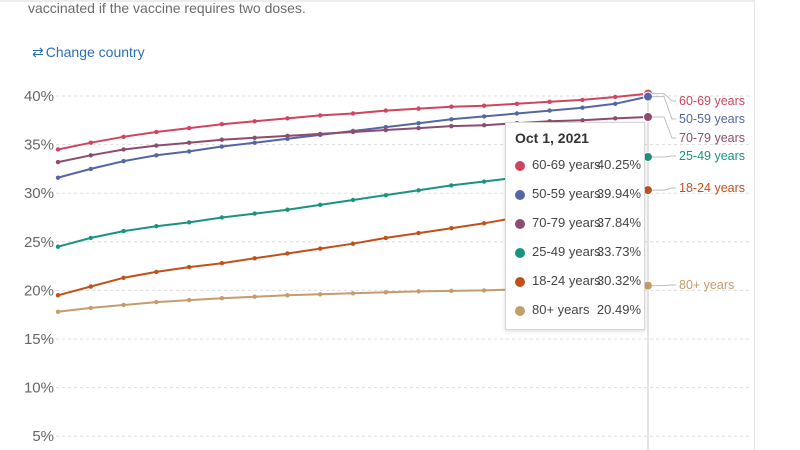 The image size is (800, 450). I want to click on y-axis-ticks: 40% 35% 30% 25% 20% 15% 10% 5%, so click(39, 266).